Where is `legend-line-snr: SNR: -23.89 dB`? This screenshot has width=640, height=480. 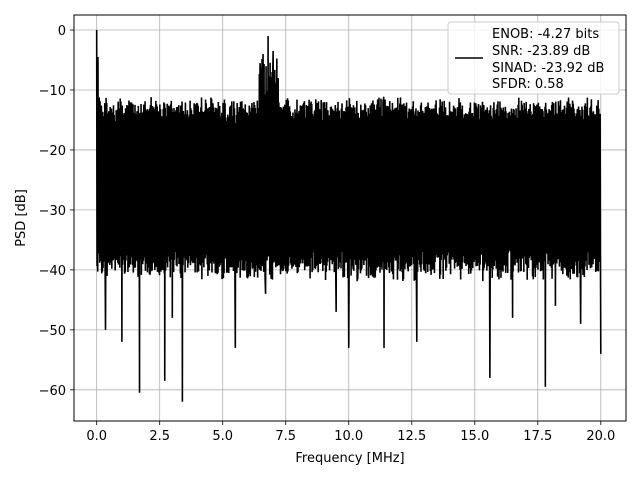
legend-line-snr: SNR: -23.89 dB is located at coordinates (541, 51).